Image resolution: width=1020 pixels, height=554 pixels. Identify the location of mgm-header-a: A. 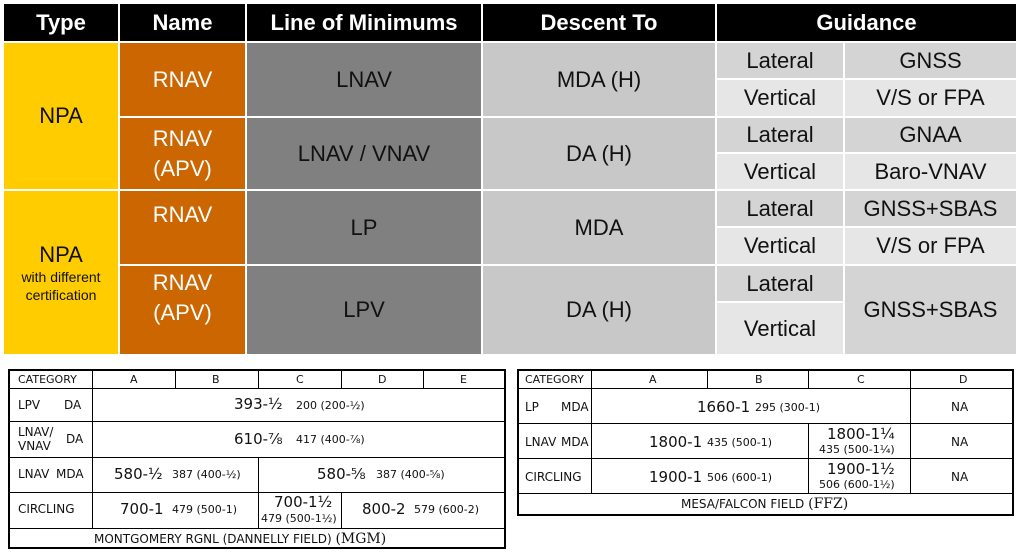
(134, 379).